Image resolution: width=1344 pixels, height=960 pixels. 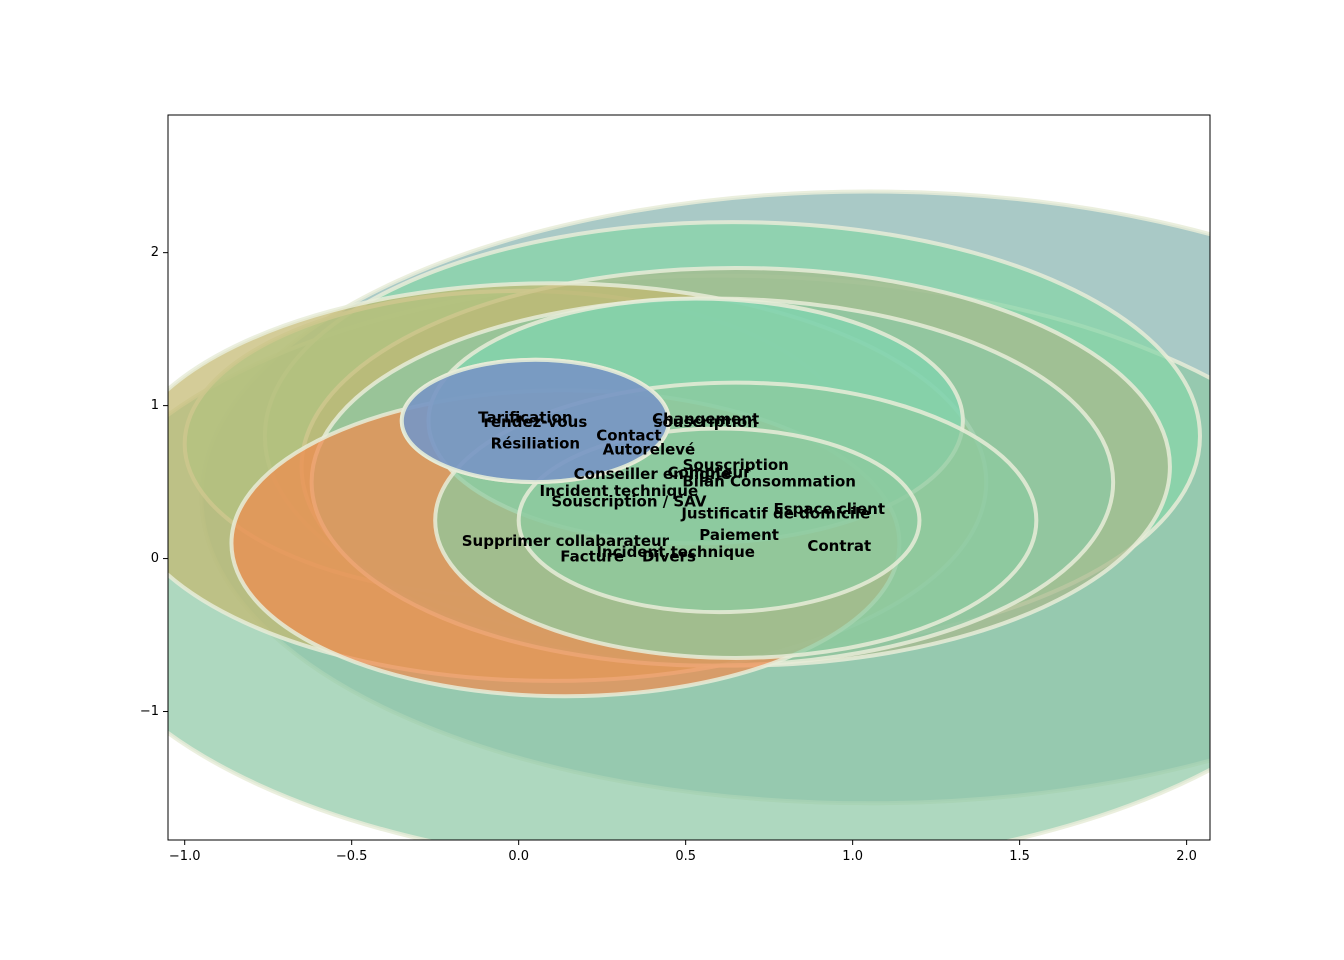 What do you see at coordinates (839, 546) in the screenshot?
I see `point-label-16: Contrat` at bounding box center [839, 546].